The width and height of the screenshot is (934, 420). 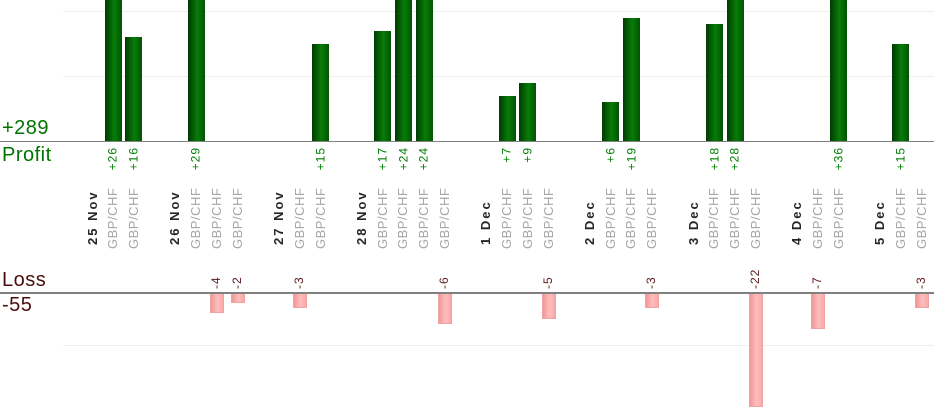 I want to click on x-axis-date-label: 4 Dec, so click(x=797, y=222).